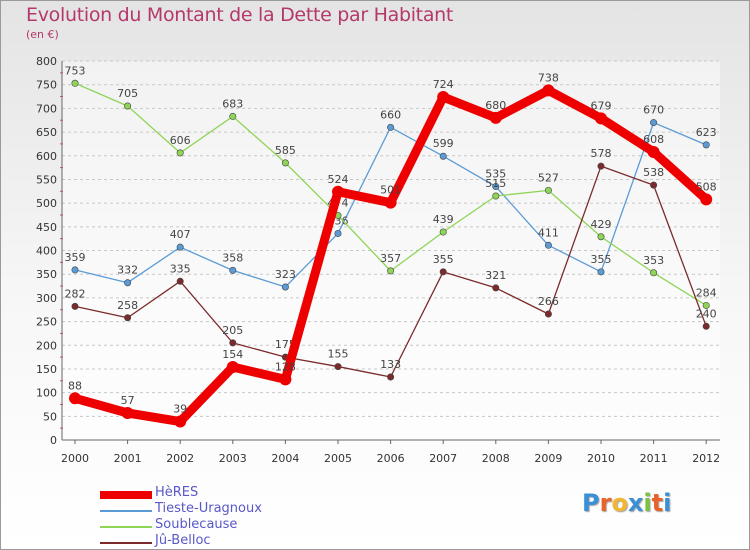 The width and height of the screenshot is (750, 550). I want to click on x-tick-label: 2003, so click(233, 458).